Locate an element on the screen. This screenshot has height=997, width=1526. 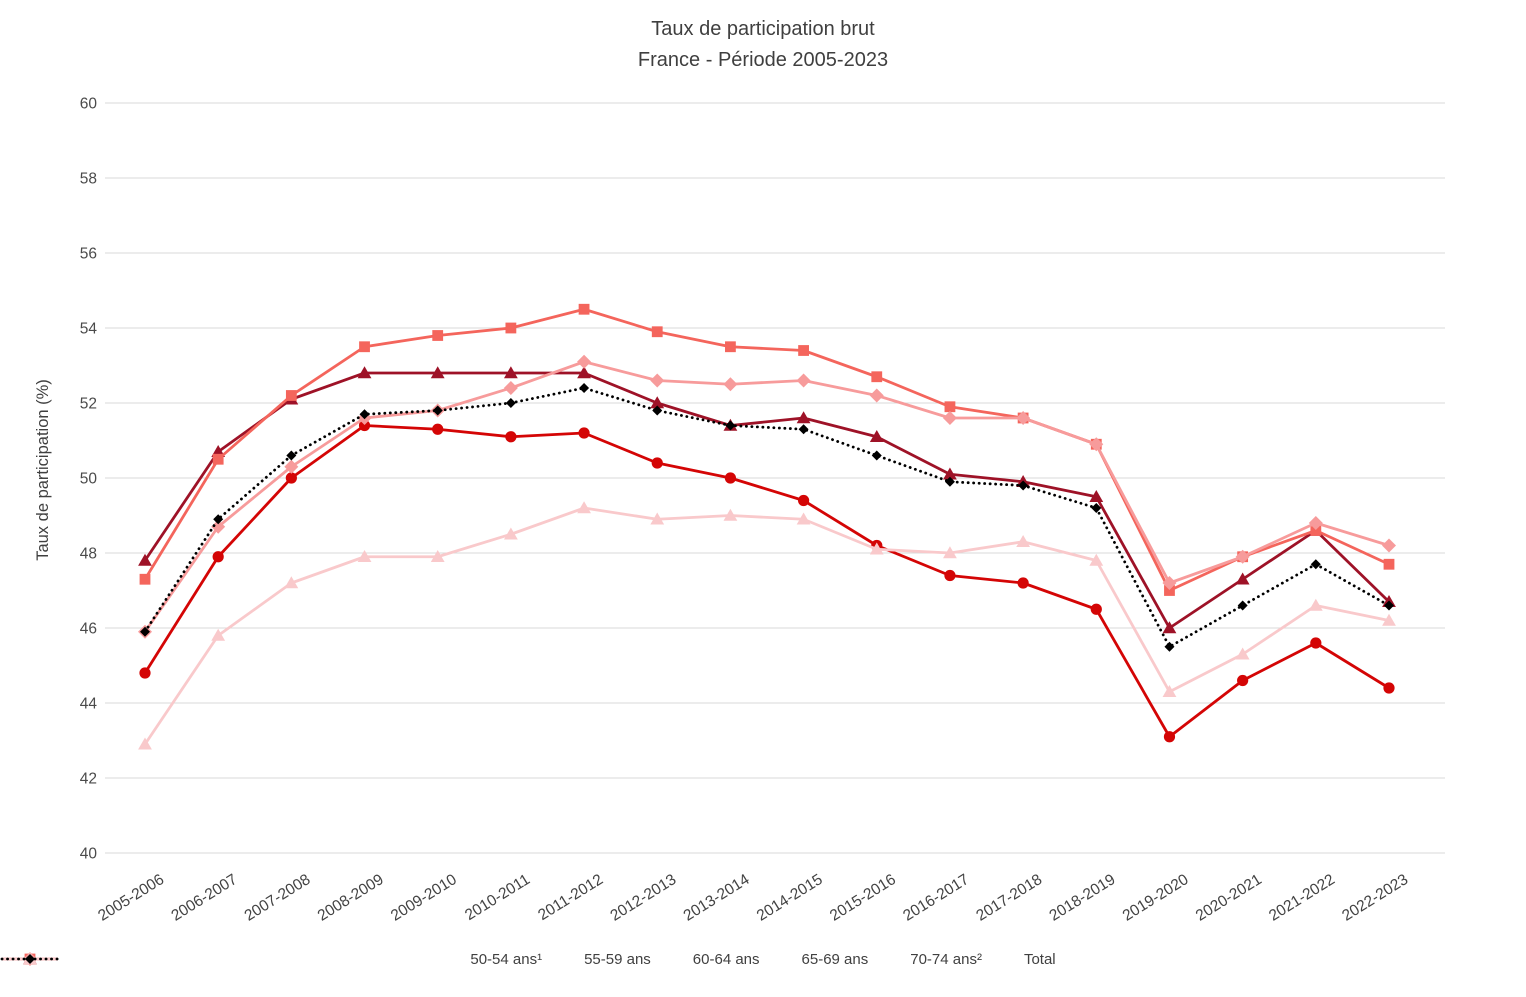
y-tick-label: 58 is located at coordinates (88, 179).